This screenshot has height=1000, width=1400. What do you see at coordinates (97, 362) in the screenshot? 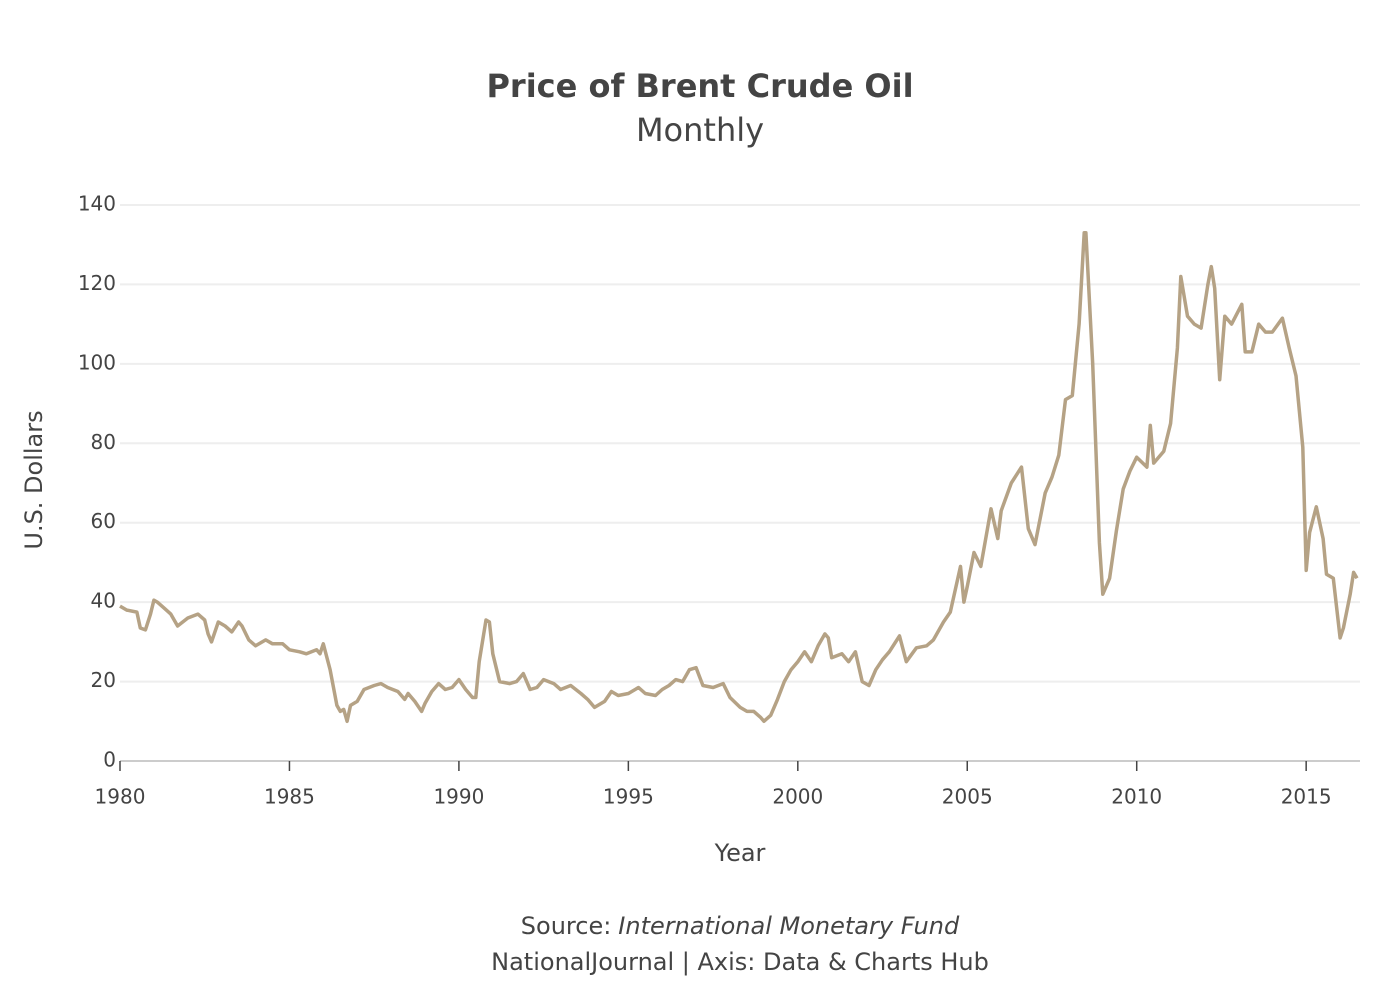
I see `y-tick-label: 100` at bounding box center [97, 362].